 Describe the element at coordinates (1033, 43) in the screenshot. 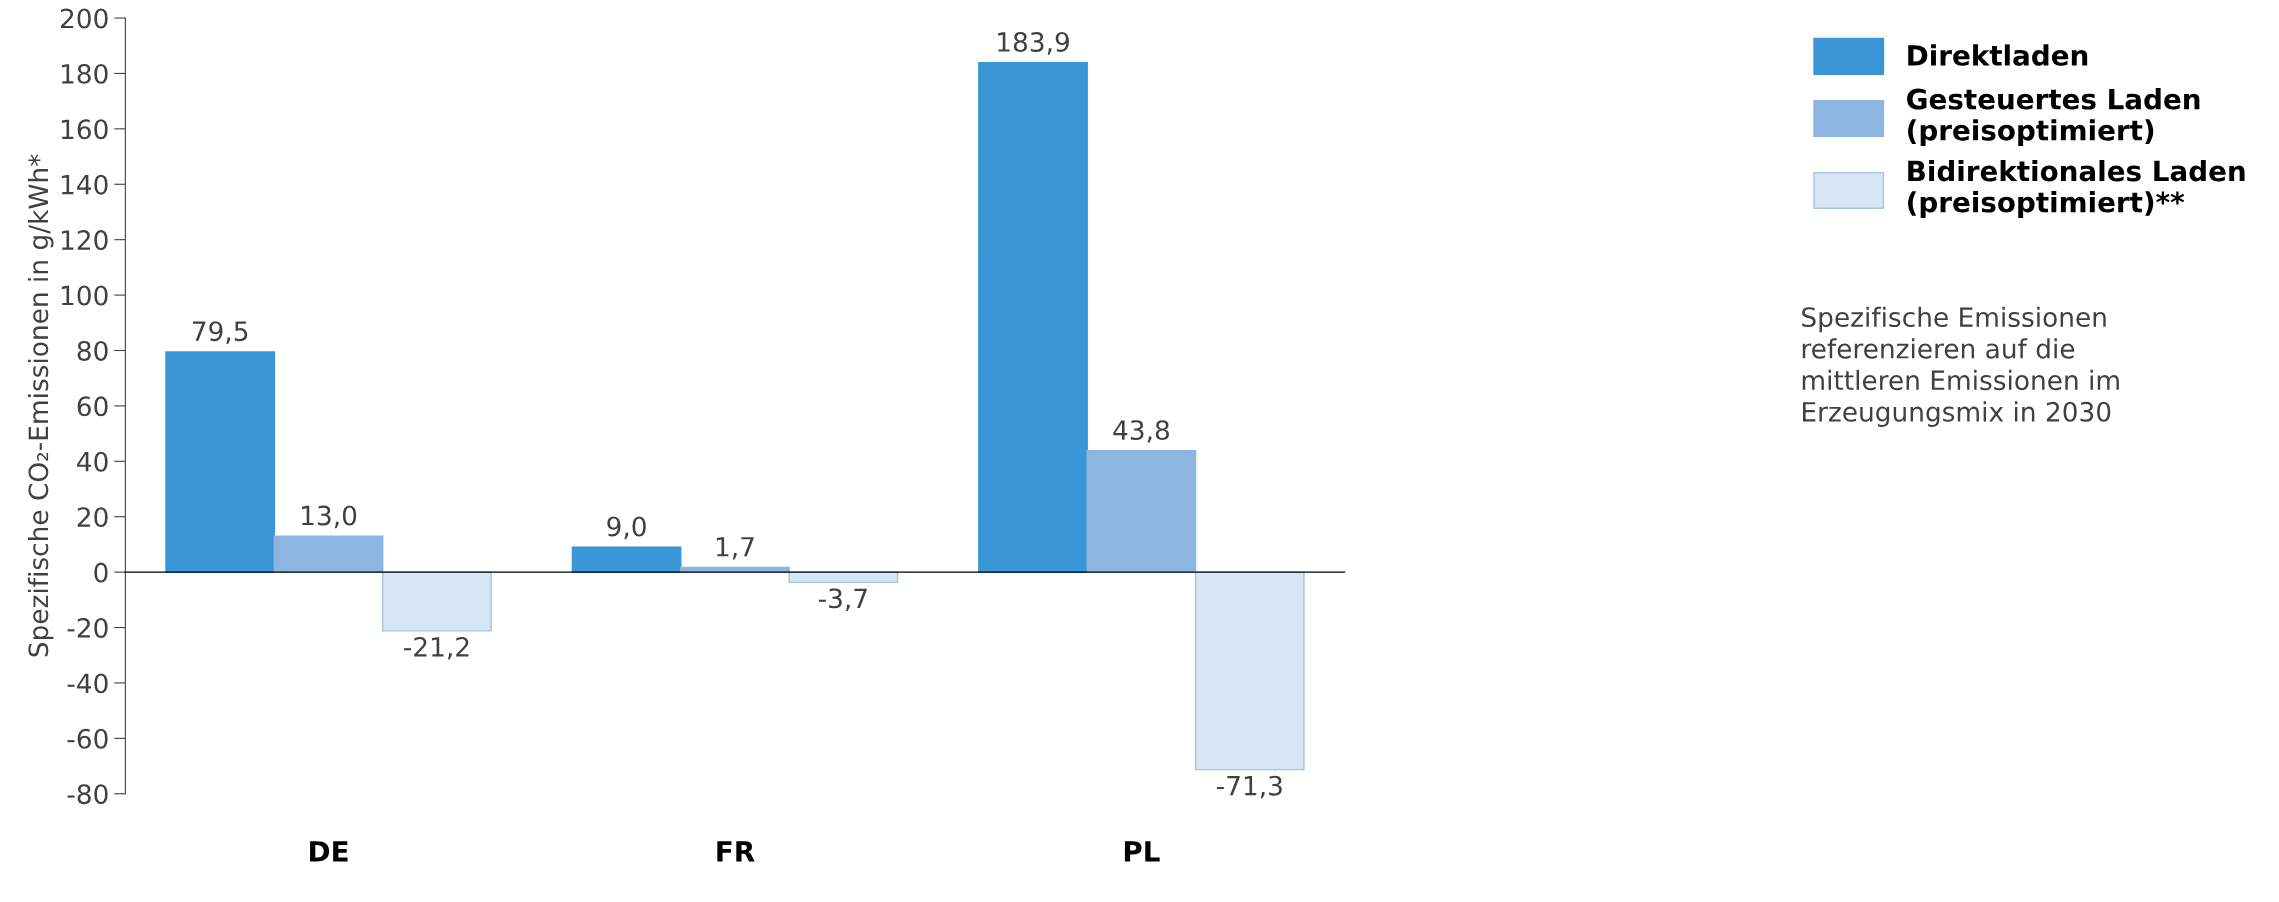

I see `data-label: 183,9` at that location.